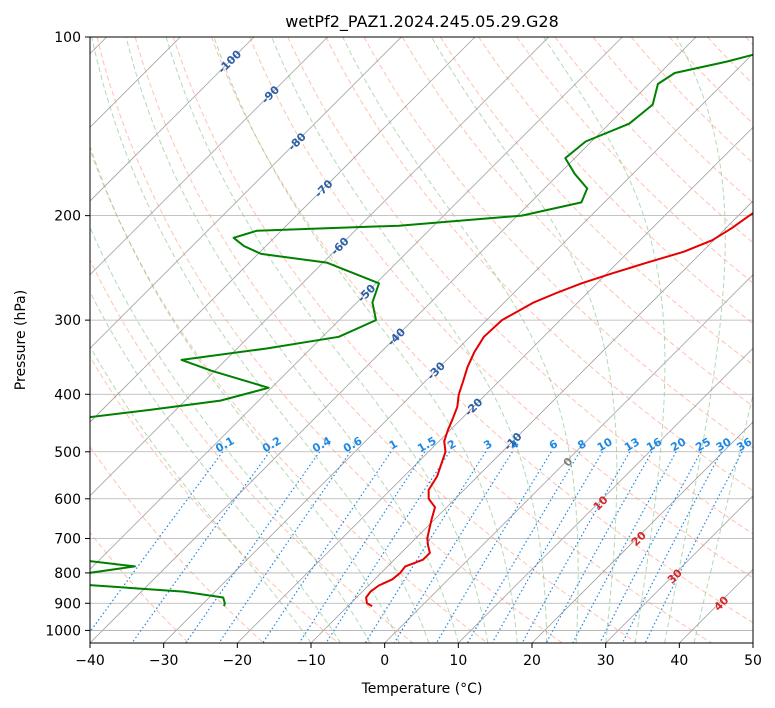  I want to click on y-tick-label: 700, so click(67, 540).